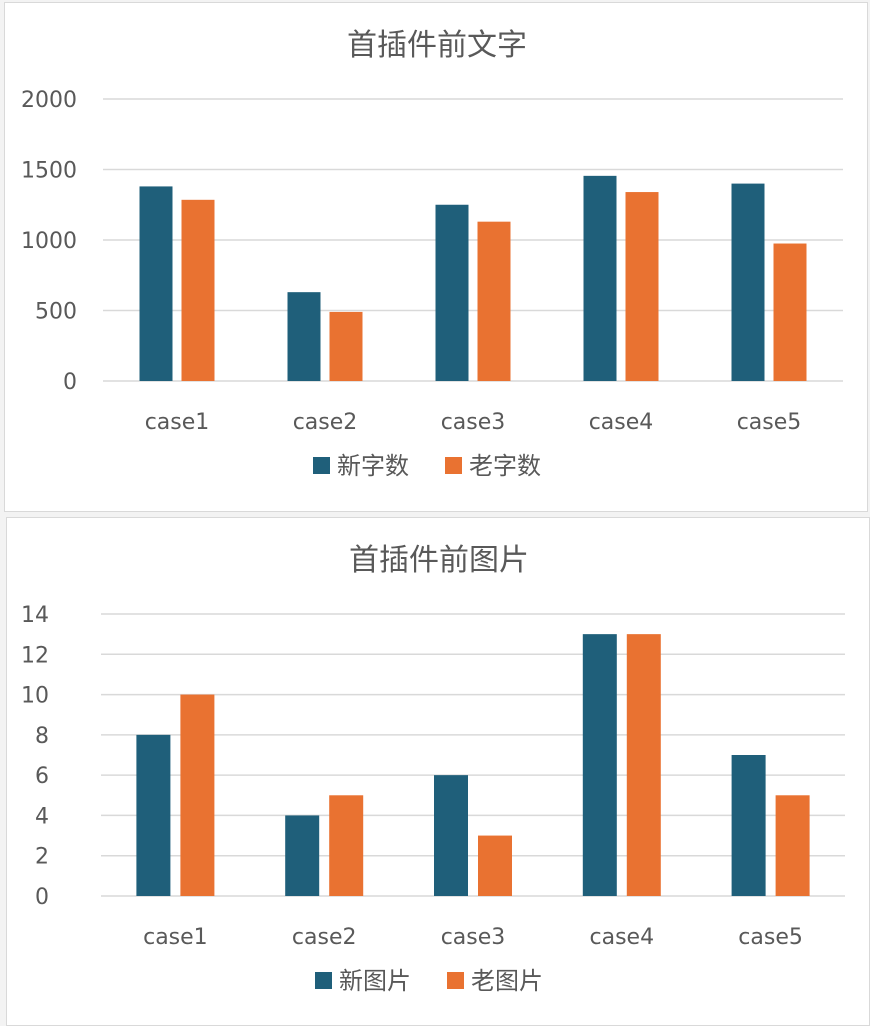 This screenshot has height=1026, width=870. Describe the element at coordinates (494, 301) in the screenshot. I see `bar-case3-老字数` at that location.